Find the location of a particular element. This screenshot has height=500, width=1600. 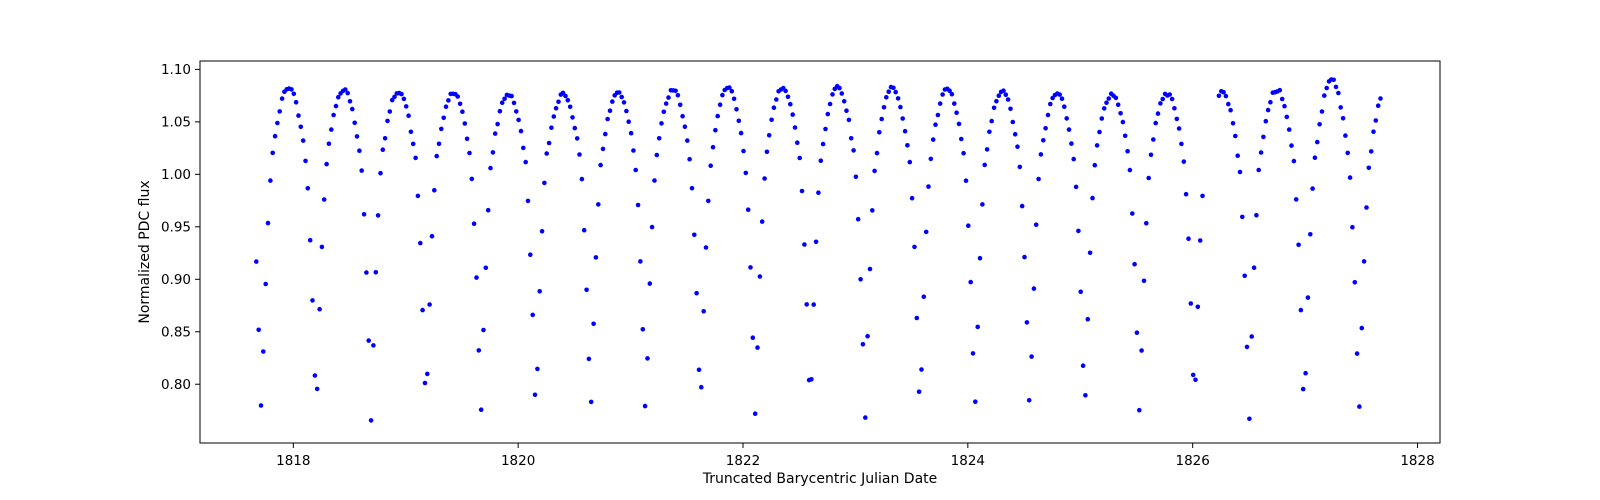

y-tick-label: 1.00 is located at coordinates (176, 175).